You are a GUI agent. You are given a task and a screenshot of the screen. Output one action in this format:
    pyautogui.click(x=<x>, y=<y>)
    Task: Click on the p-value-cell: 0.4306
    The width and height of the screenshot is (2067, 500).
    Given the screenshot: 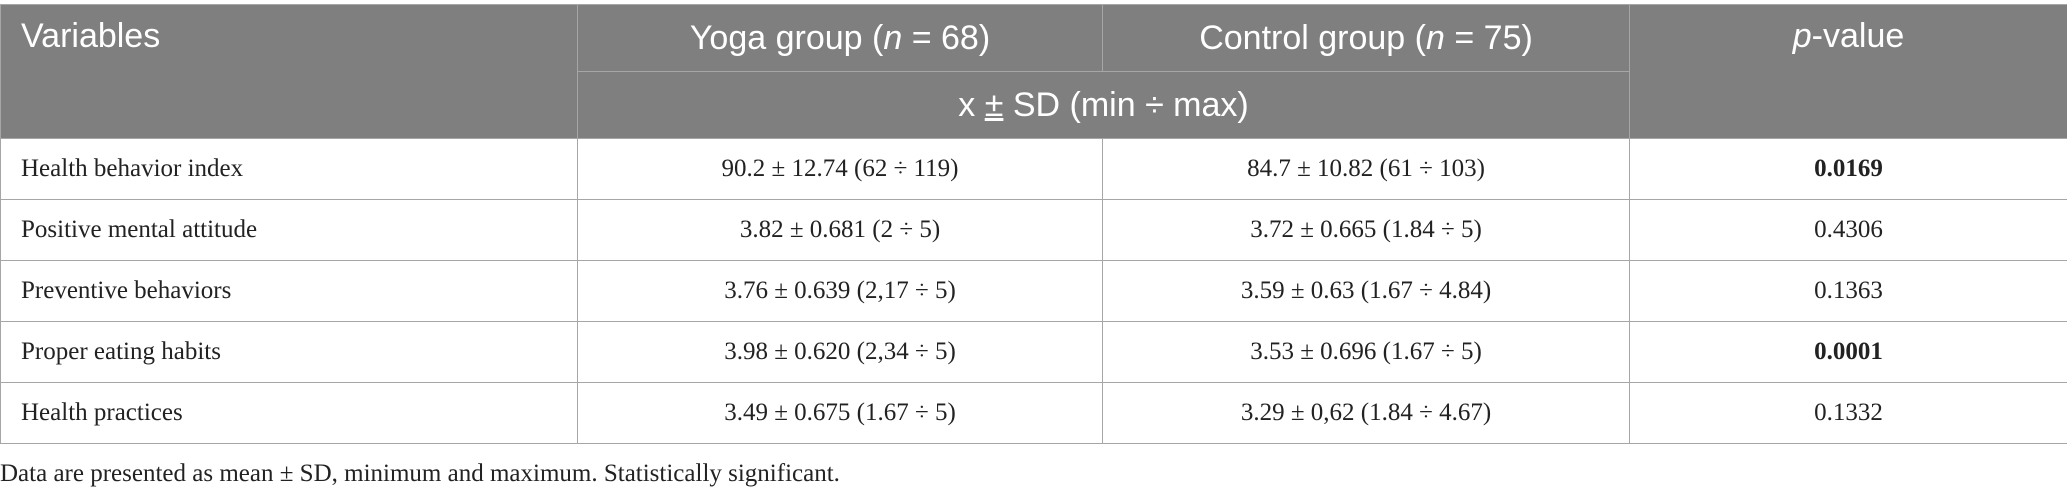 What is the action you would take?
    pyautogui.click(x=1848, y=230)
    